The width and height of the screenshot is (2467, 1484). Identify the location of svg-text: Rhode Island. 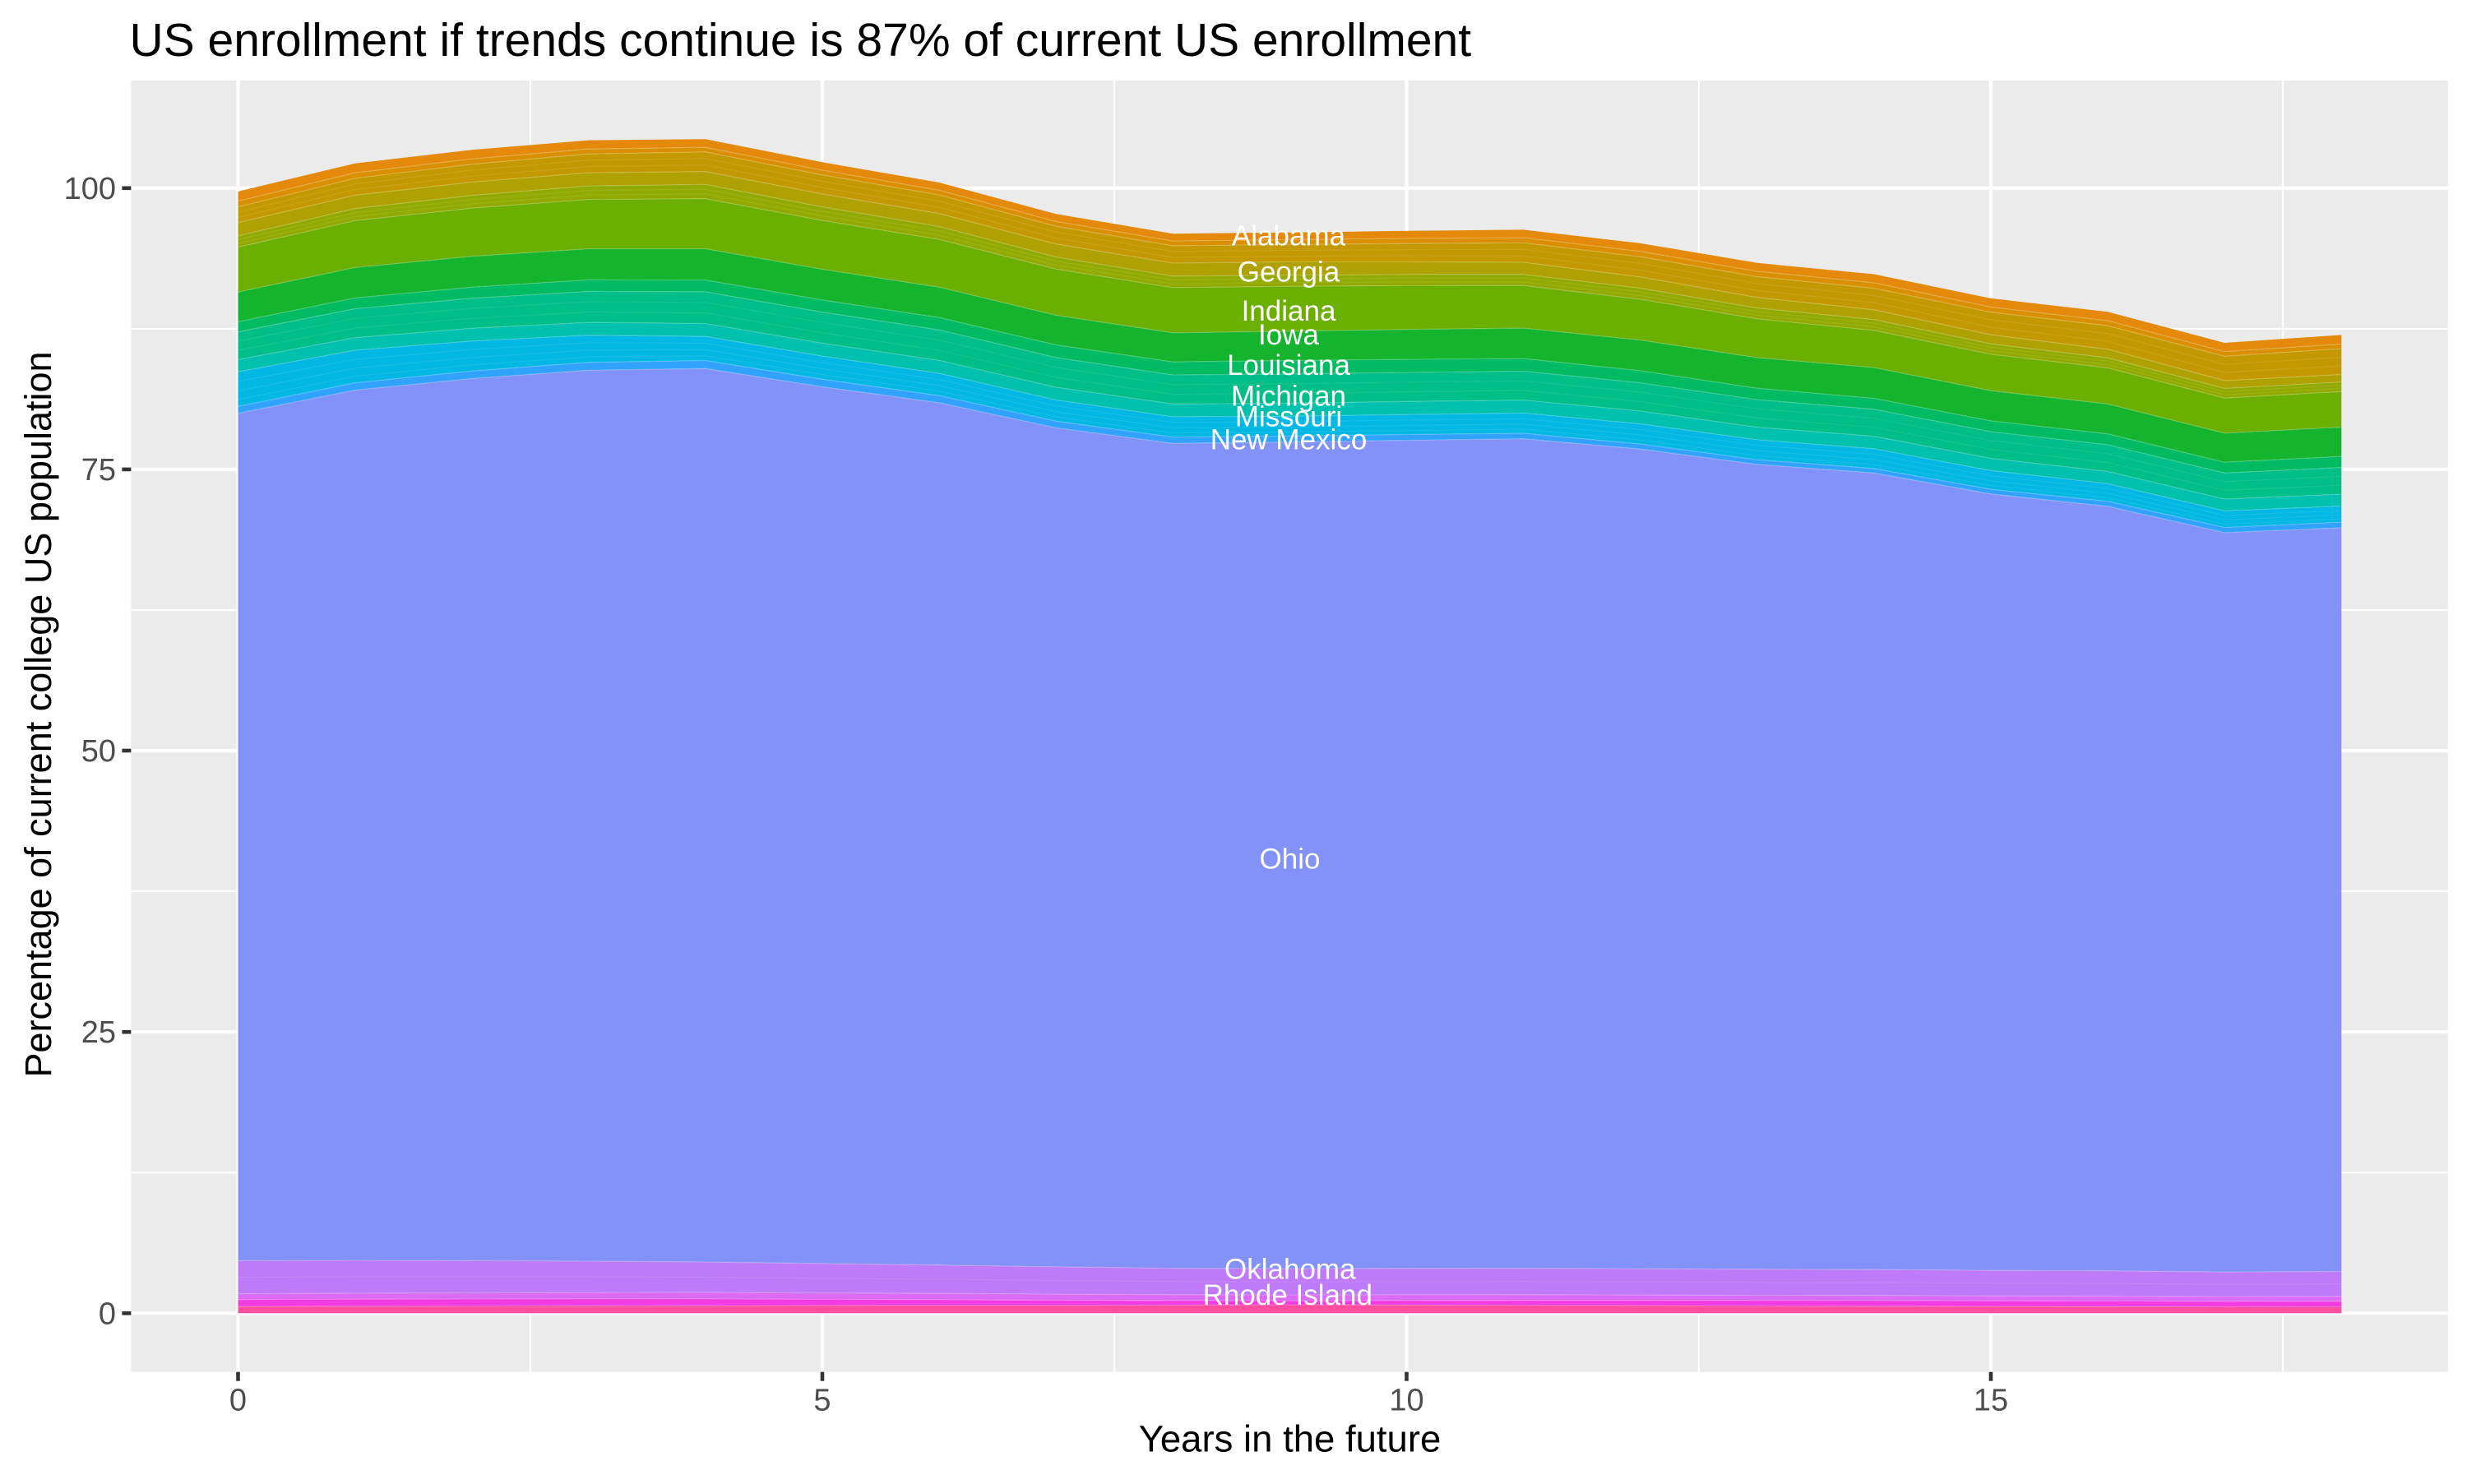
(1287, 1295).